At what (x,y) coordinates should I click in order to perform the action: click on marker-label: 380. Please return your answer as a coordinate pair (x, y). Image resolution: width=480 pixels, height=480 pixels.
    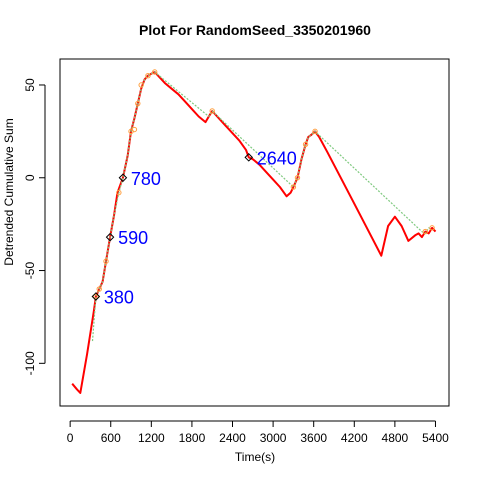
    Looking at the image, I should click on (119, 298).